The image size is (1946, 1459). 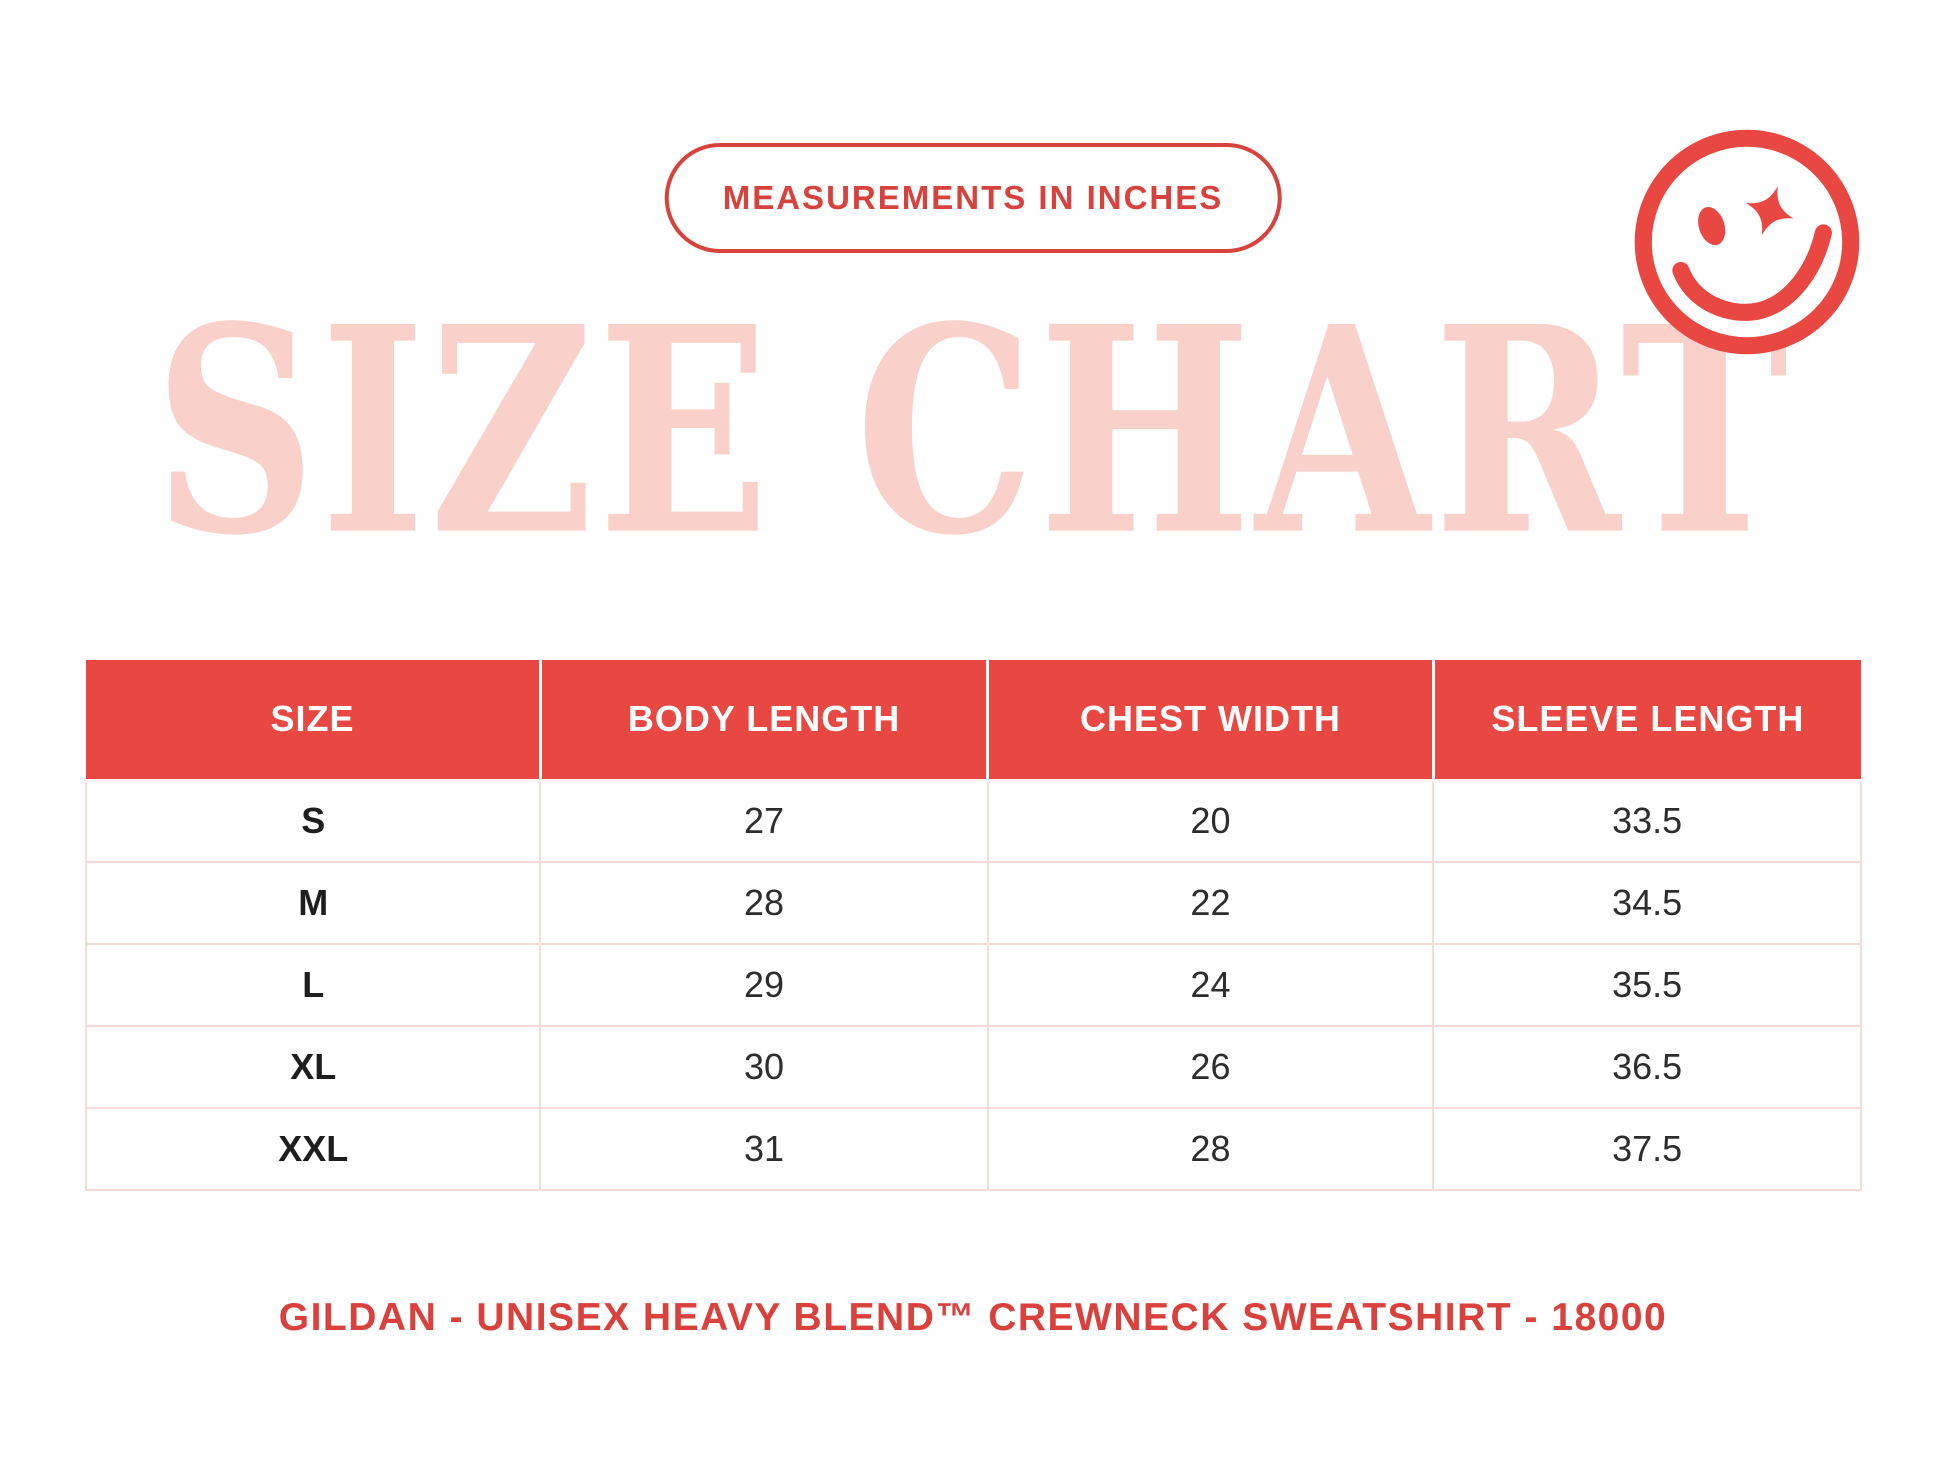 I want to click on table-row-xl: XL 30 26 36.5, so click(x=973, y=1067).